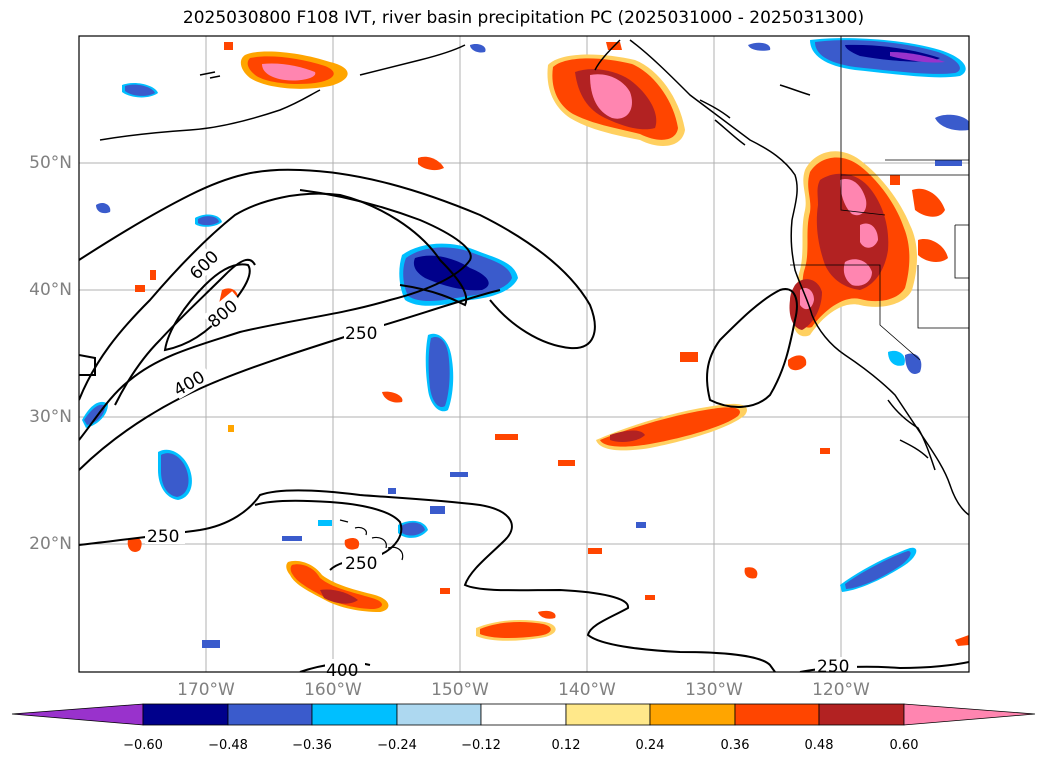 This screenshot has height=765, width=1047. Describe the element at coordinates (969, 714) in the screenshot. I see `colorbar-extend-max` at that location.